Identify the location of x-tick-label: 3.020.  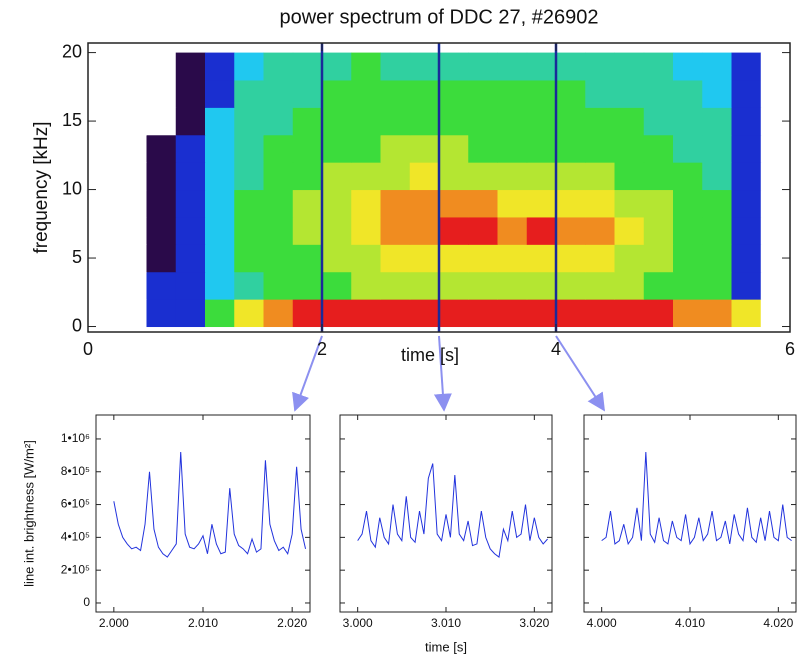
(534, 623).